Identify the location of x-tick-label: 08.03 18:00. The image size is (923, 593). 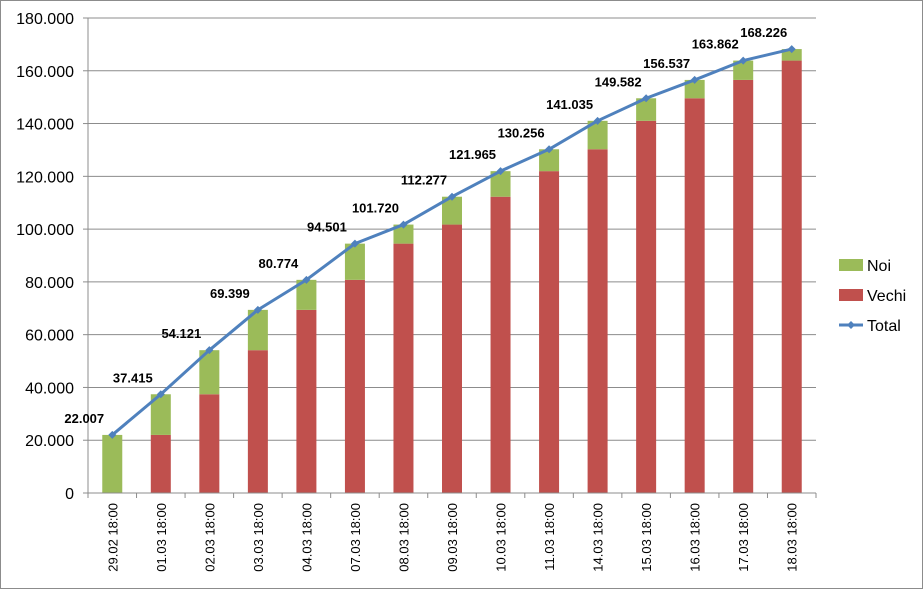
(403, 537).